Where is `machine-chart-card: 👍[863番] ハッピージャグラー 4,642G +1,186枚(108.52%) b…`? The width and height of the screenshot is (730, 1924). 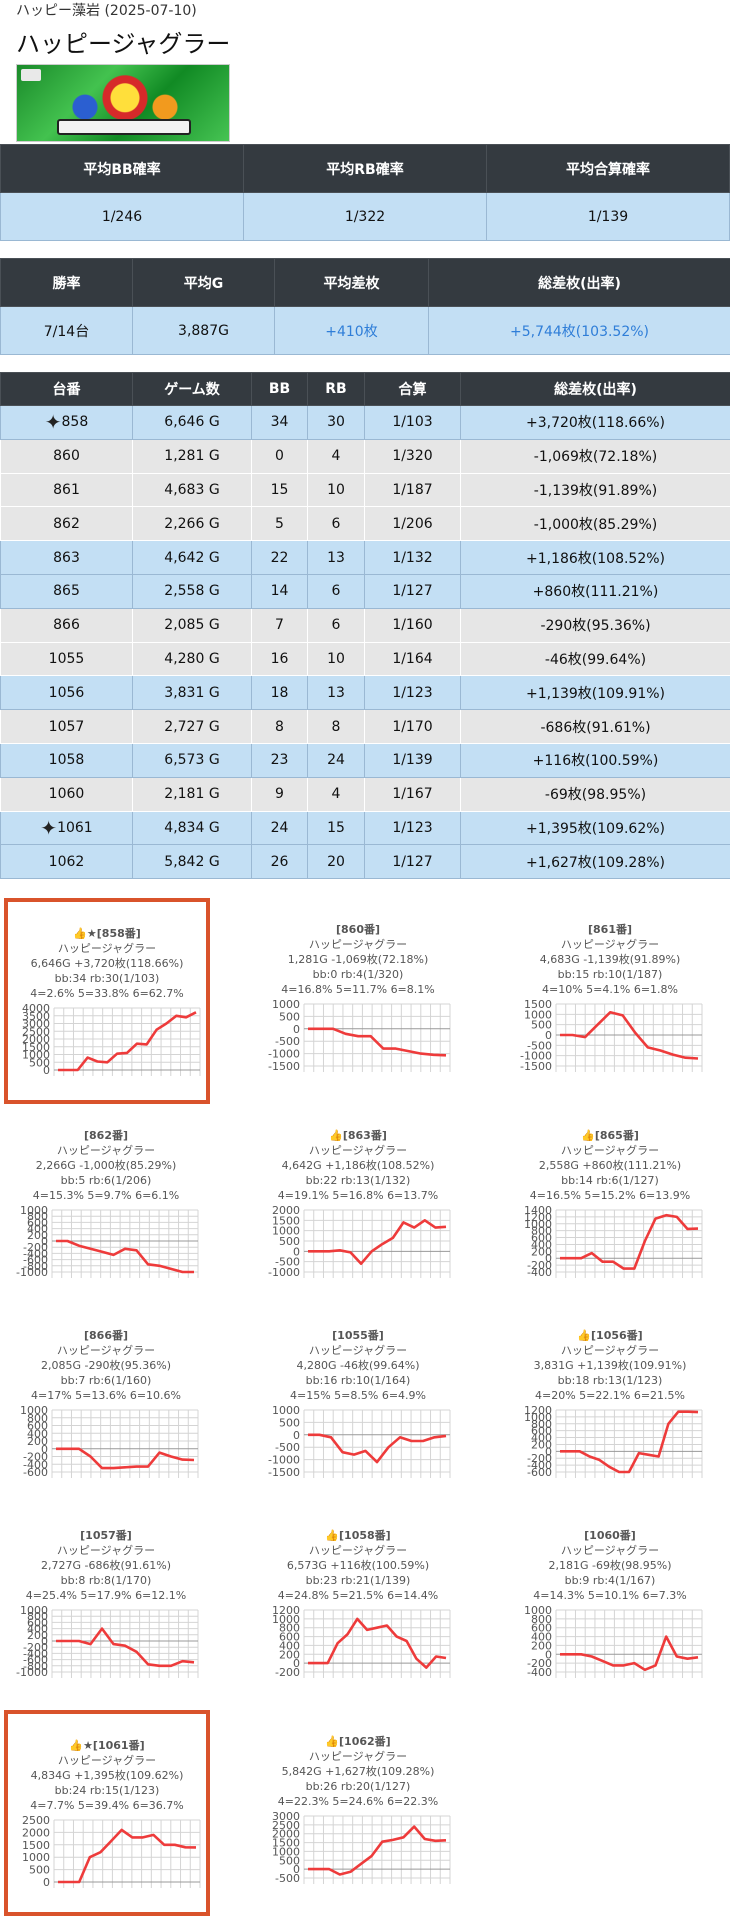
machine-chart-card: 👍[863番] ハッピージャグラー 4,642G +1,186枚(108.52%) b… is located at coordinates (358, 1208).